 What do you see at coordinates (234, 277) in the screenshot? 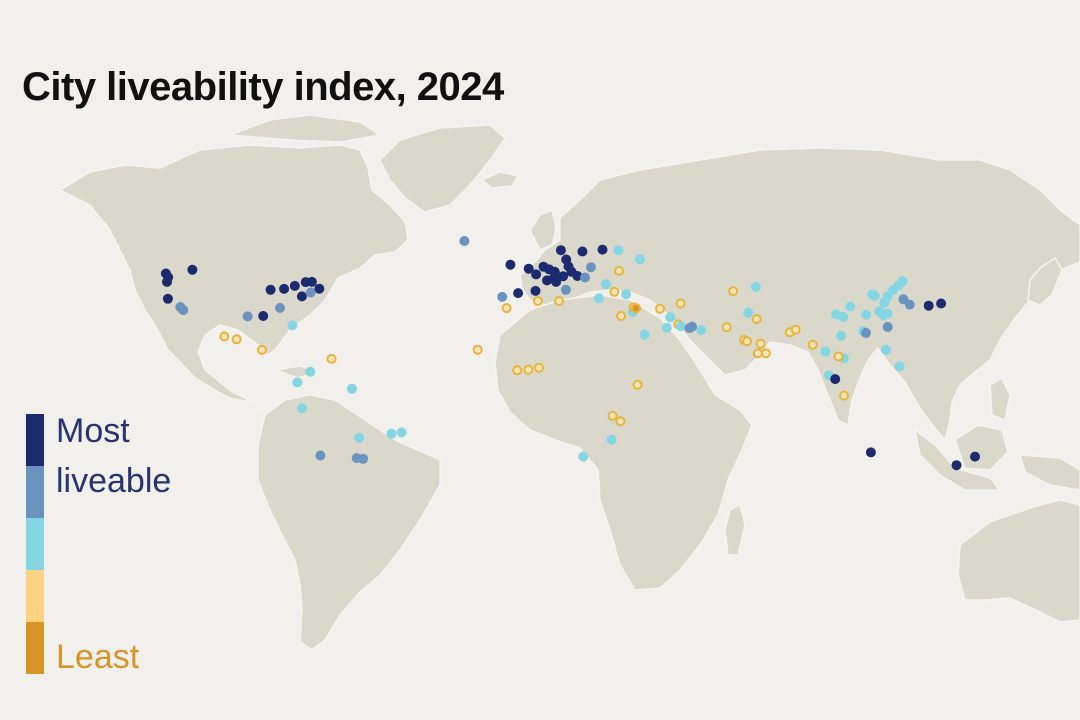
I see `landmass-north-america` at bounding box center [234, 277].